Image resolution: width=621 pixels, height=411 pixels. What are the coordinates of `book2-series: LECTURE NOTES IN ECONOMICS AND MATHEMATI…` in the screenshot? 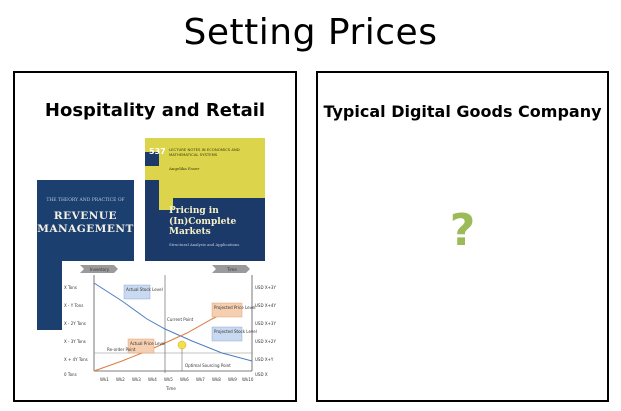 It's located at (204, 152).